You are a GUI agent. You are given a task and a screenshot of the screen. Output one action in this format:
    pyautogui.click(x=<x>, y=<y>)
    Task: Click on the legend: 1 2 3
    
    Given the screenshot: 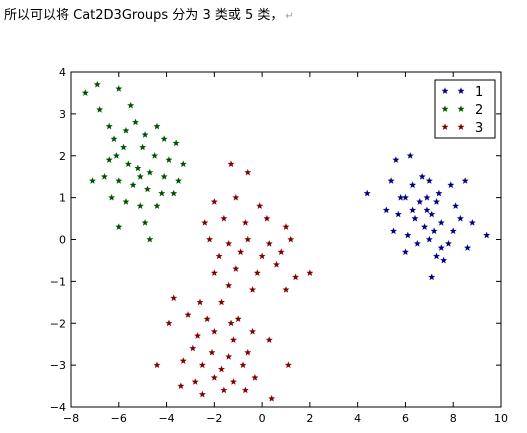 What is the action you would take?
    pyautogui.click(x=465, y=109)
    